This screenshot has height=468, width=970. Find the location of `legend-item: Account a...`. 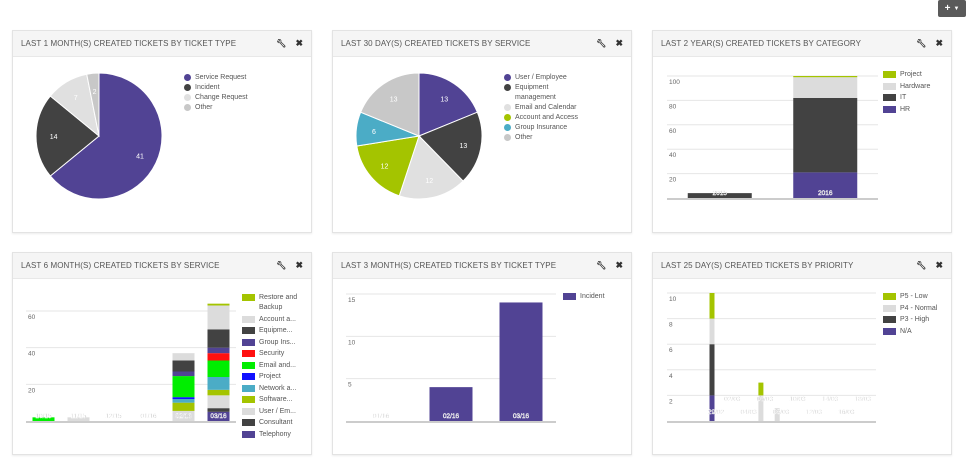

legend-item: Account a... is located at coordinates (273, 320).